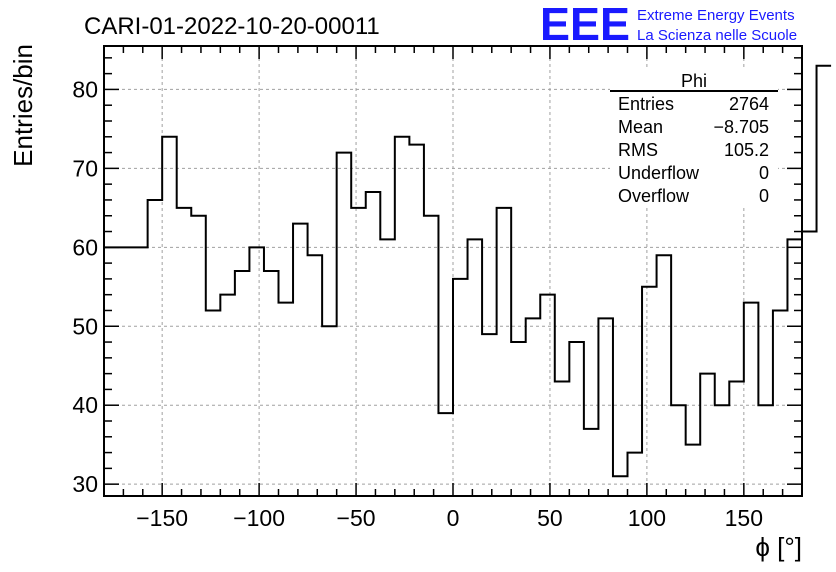 The height and width of the screenshot is (572, 836). What do you see at coordinates (85, 405) in the screenshot?
I see `y-tick-label: 40` at bounding box center [85, 405].